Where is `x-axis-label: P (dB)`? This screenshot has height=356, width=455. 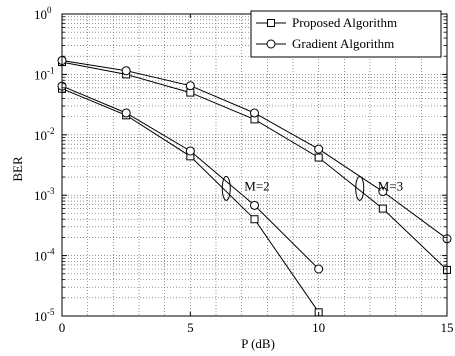 x-axis-label: P (dB) is located at coordinates (258, 343).